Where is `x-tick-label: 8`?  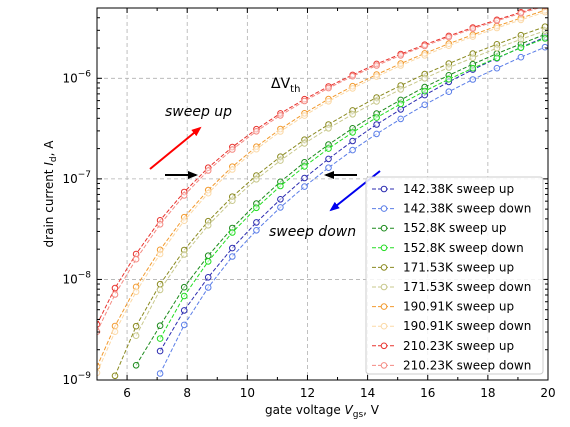
x-tick-label: 8 is located at coordinates (187, 393).